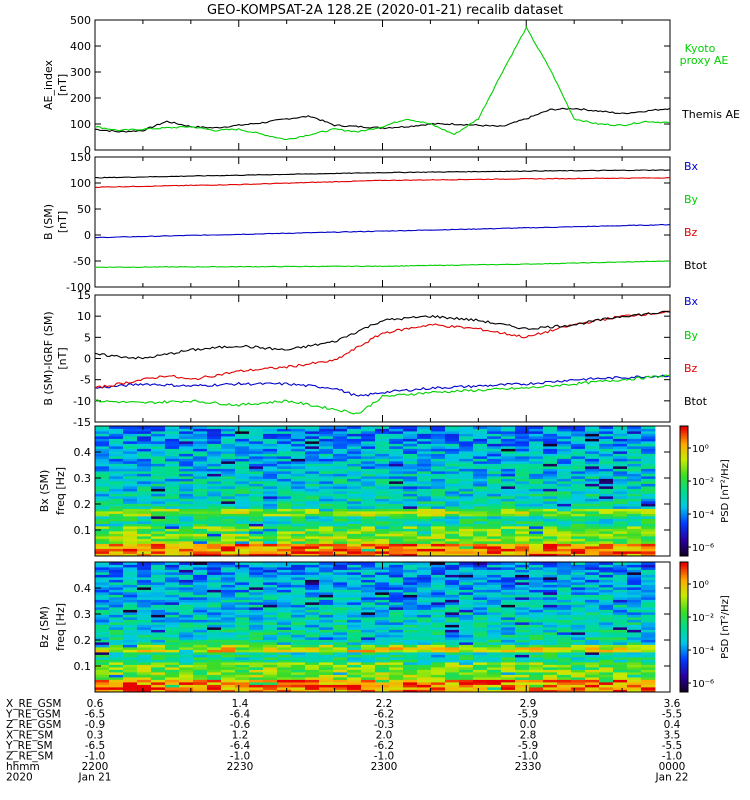 The image size is (750, 800). I want to click on ephemeris-value: -1.0, so click(528, 757).